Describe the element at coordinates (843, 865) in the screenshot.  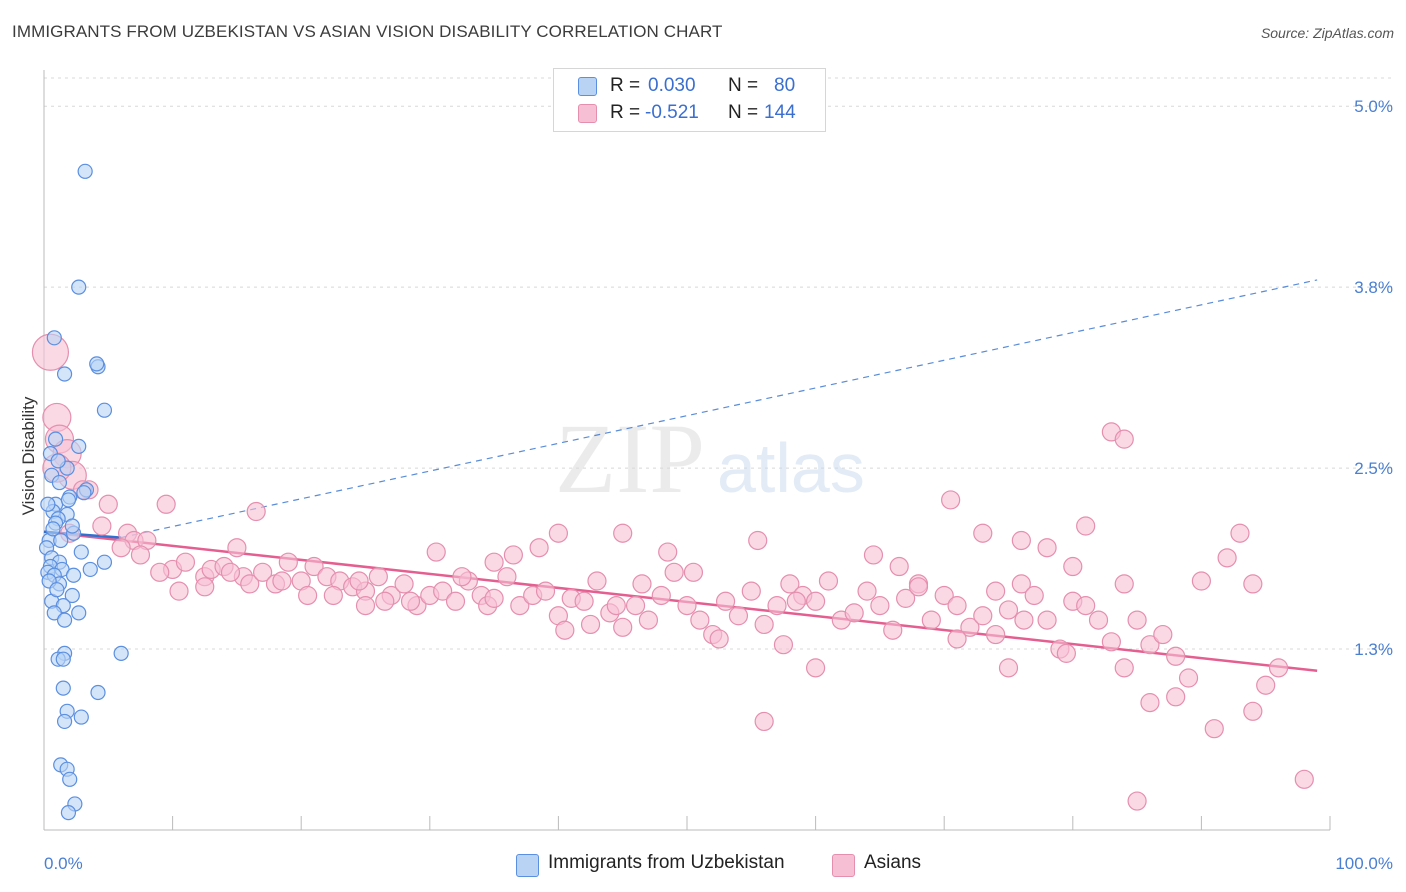
I see `legend-swatch-pink` at that location.